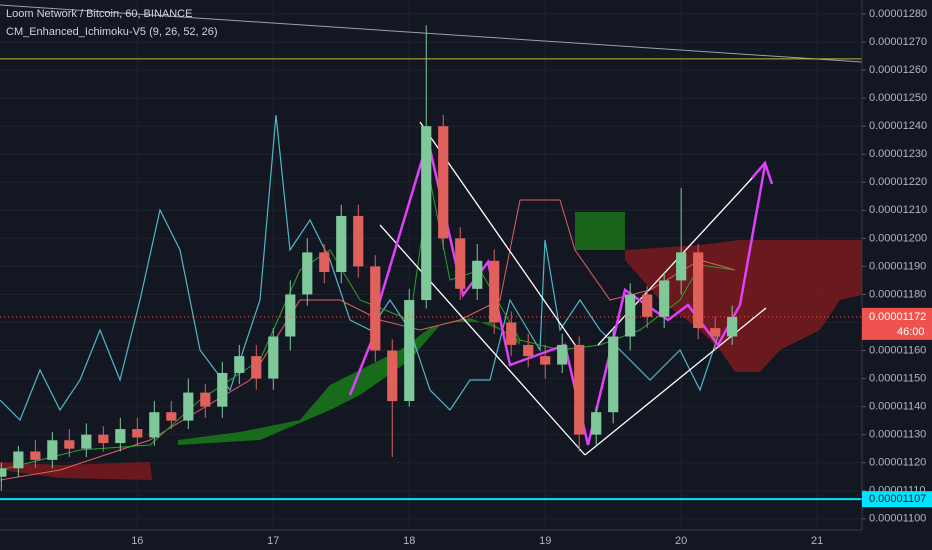 Image resolution: width=932 pixels, height=550 pixels. Describe the element at coordinates (897, 378) in the screenshot. I see `y-tick-label: 0.00001150` at that location.